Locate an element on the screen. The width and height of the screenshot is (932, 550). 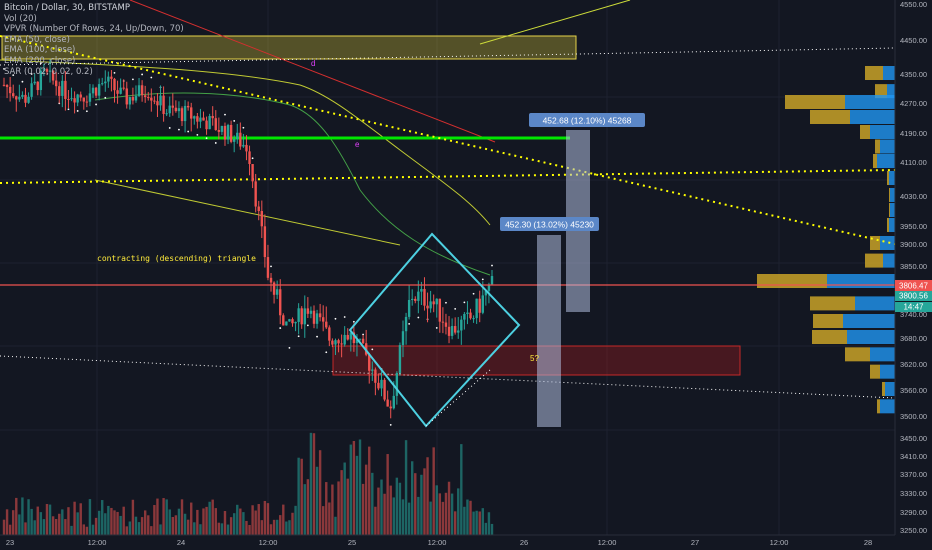
horizontal-dotted-line is located at coordinates (448, 176).